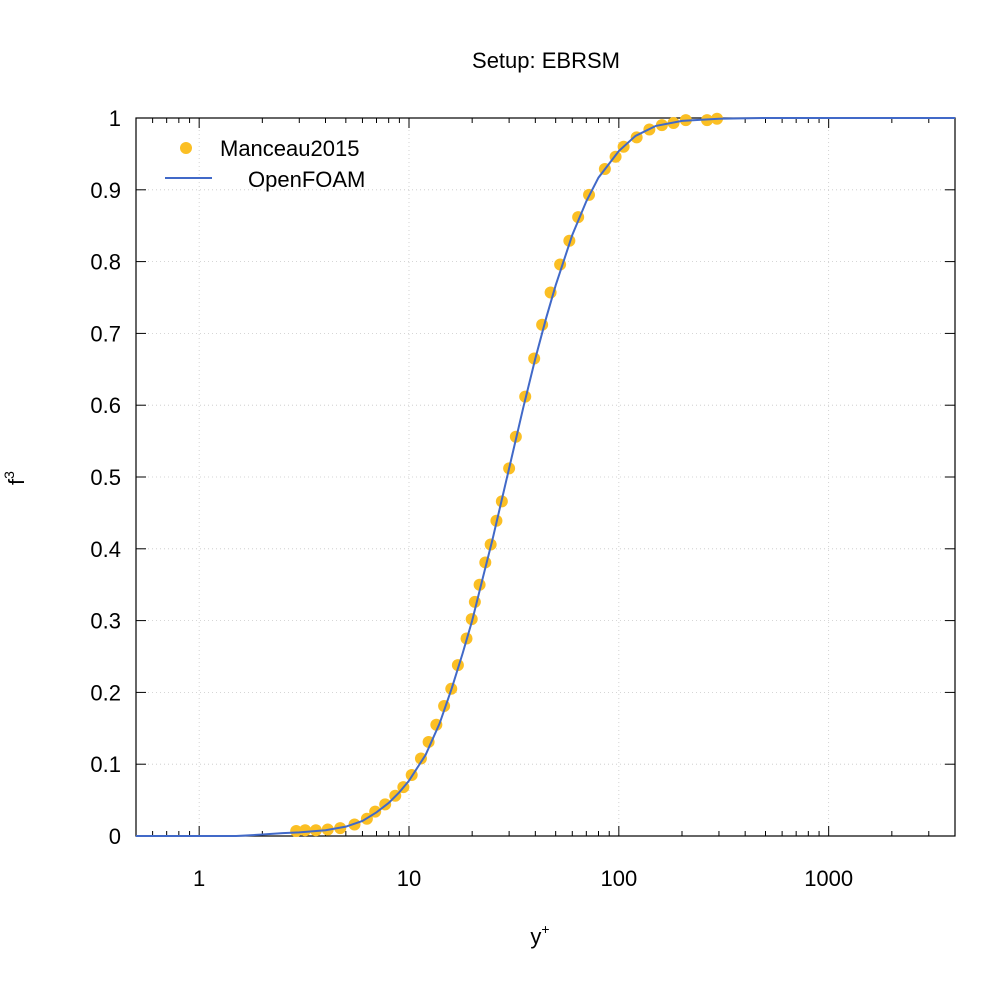 The height and width of the screenshot is (1000, 1000). I want to click on y-tick-label: 0.4, so click(105, 549).